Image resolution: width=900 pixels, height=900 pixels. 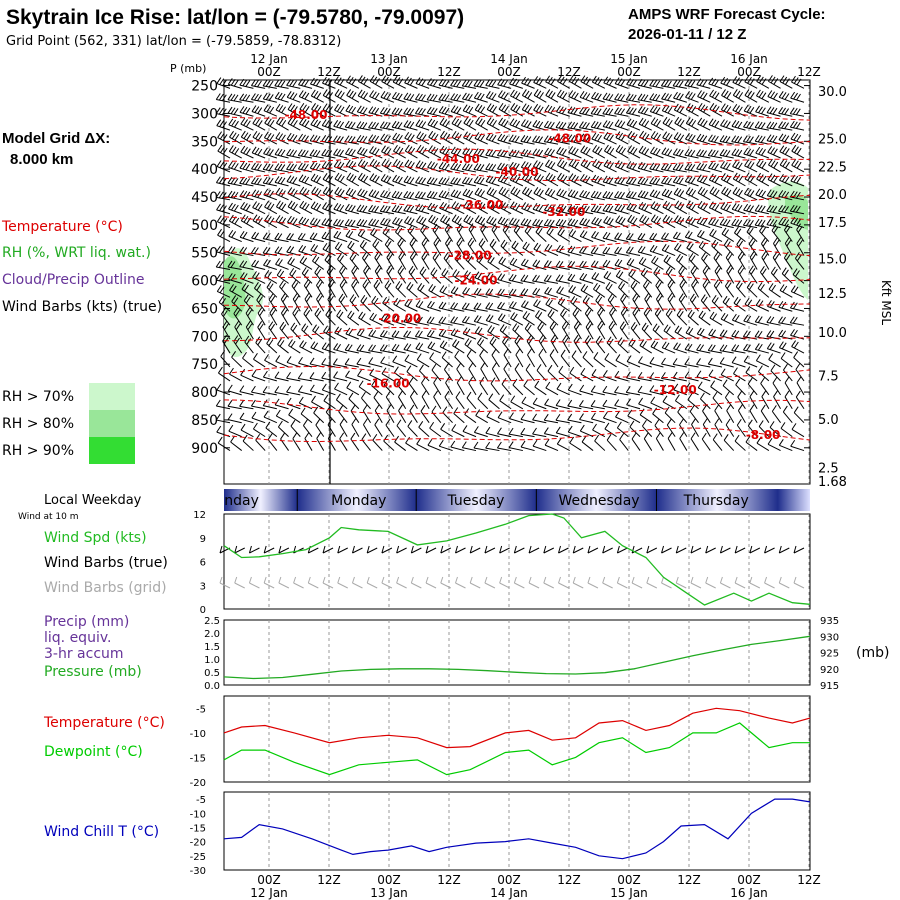 I want to click on forecast-cycle-label: AMPS WRF Forecast Cycle:, so click(x=727, y=14).